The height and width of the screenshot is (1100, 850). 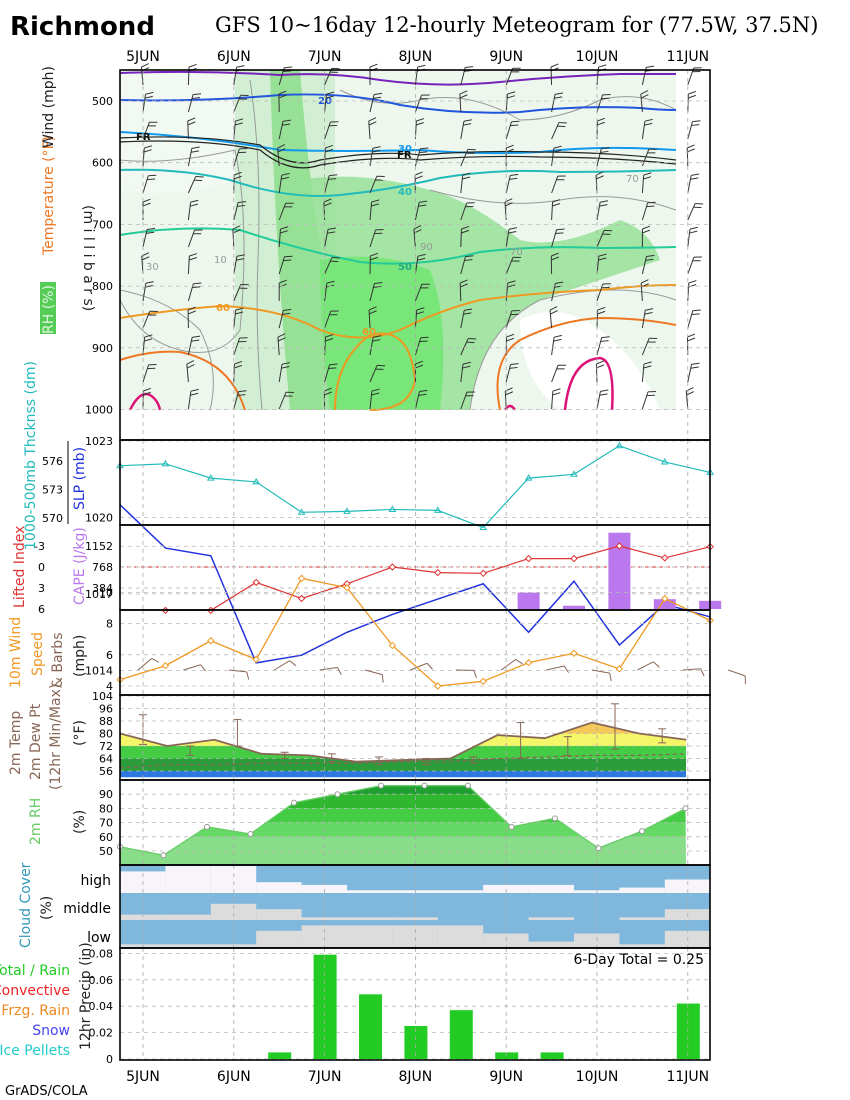 What do you see at coordinates (399, 1006) in the screenshot?
I see `precip-ticks: 0 0.02 0.04 0.06 0.08` at bounding box center [399, 1006].